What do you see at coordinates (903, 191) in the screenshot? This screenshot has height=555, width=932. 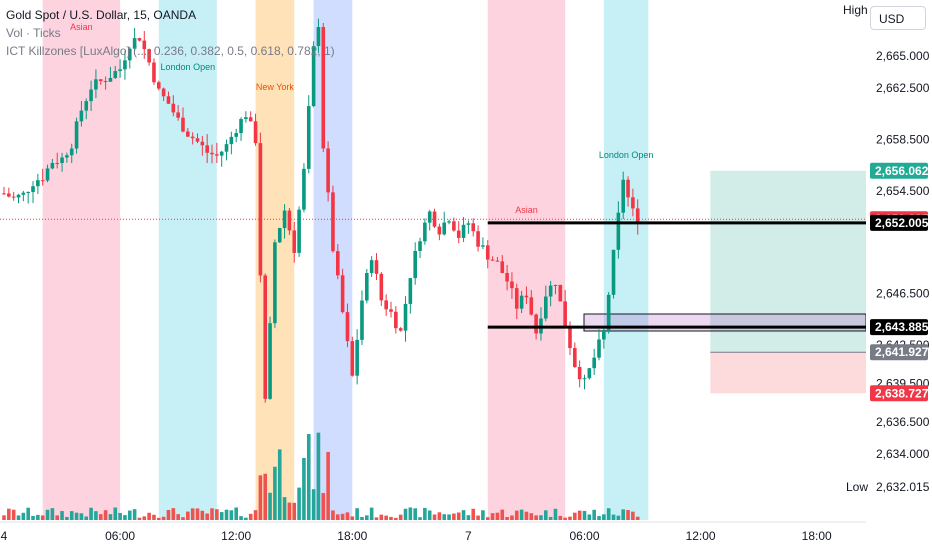 I see `price-tick-label: 2,654.500` at bounding box center [903, 191].